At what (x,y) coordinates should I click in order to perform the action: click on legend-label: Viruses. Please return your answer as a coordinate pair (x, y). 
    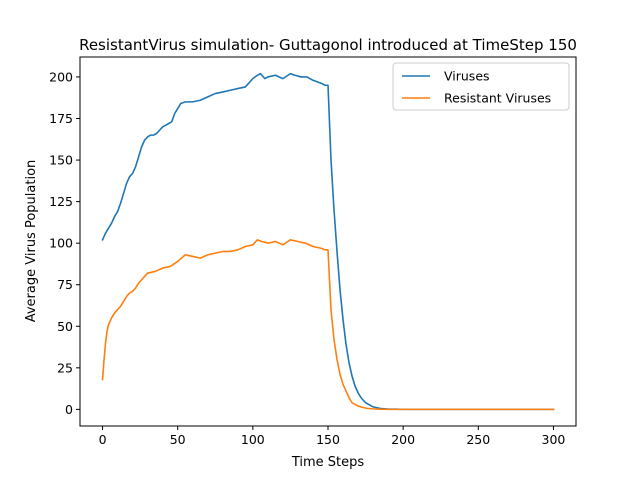
    Looking at the image, I should click on (467, 76).